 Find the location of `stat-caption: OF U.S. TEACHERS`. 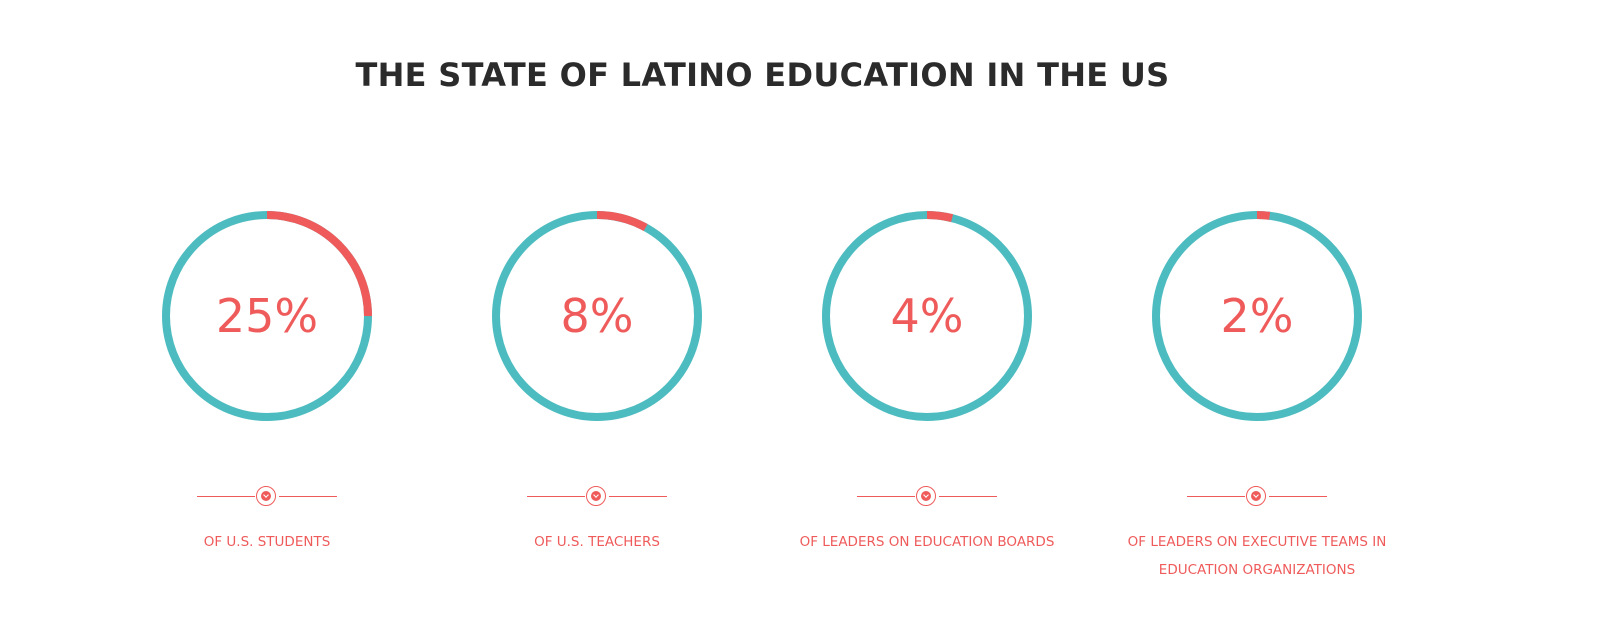

stat-caption: OF U.S. TEACHERS is located at coordinates (597, 542).